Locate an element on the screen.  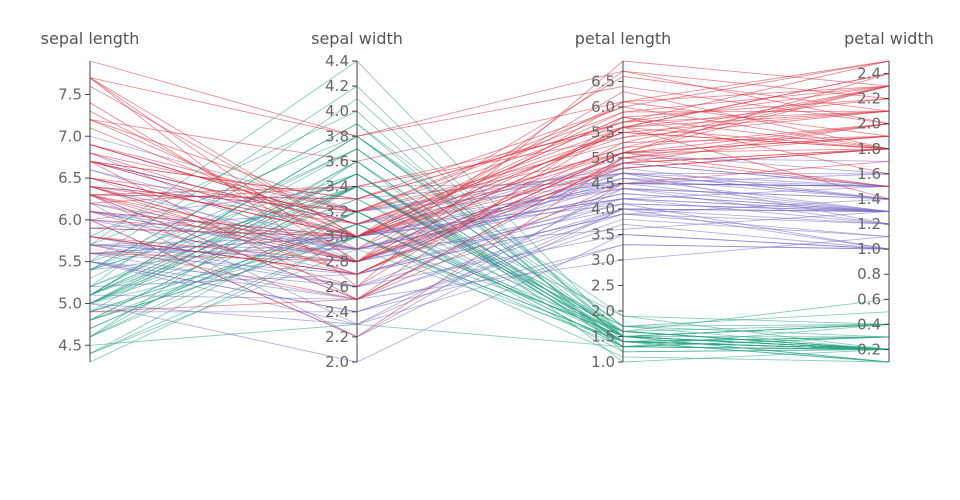
tick-label: 7.5 is located at coordinates (70, 94).